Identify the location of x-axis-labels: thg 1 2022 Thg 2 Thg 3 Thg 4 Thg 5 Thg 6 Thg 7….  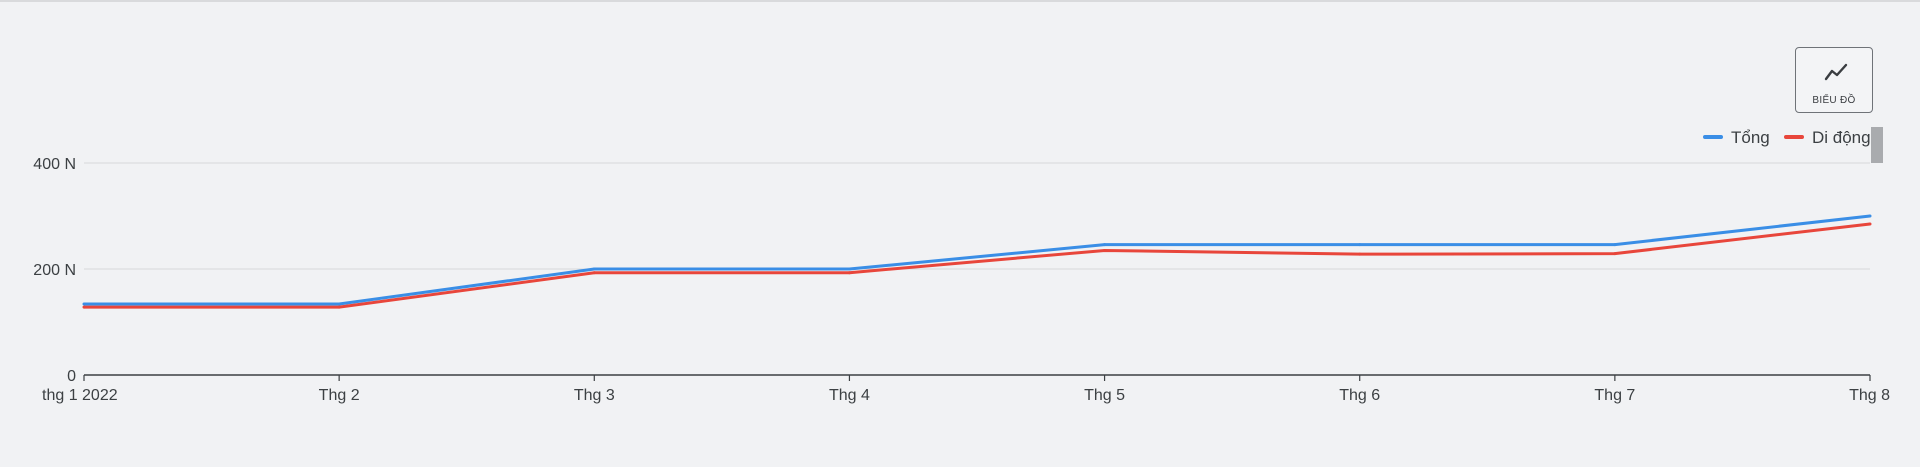
(966, 395).